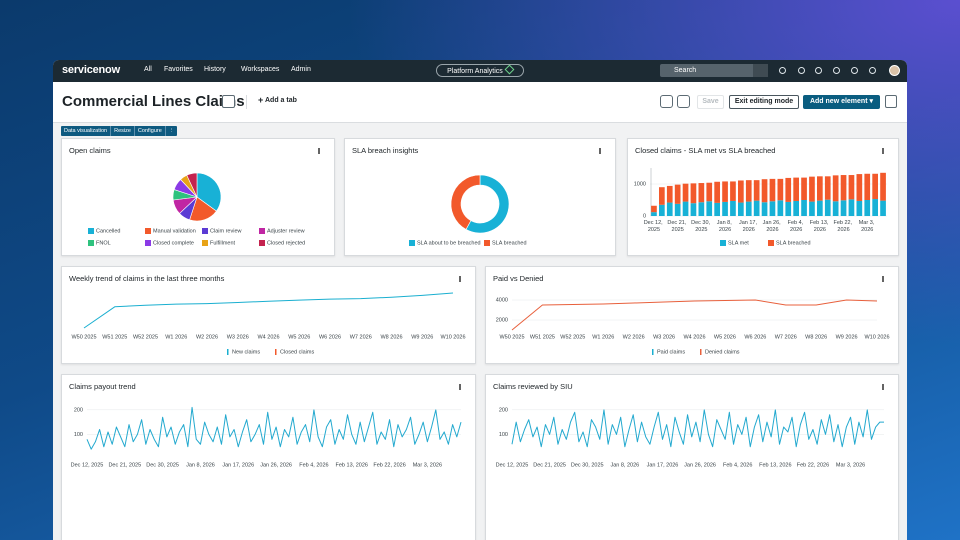 The height and width of the screenshot is (540, 960). Describe the element at coordinates (301, 69) in the screenshot. I see `menu-item: Admin` at that location.